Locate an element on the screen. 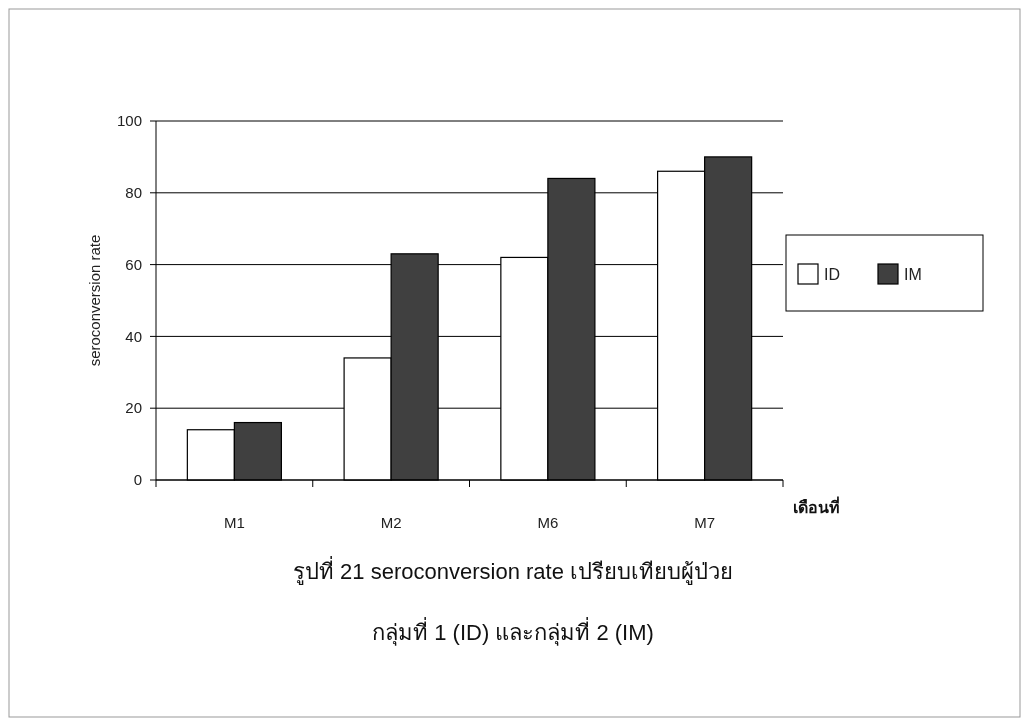 The width and height of the screenshot is (1029, 726). legend-label: ID is located at coordinates (832, 274).